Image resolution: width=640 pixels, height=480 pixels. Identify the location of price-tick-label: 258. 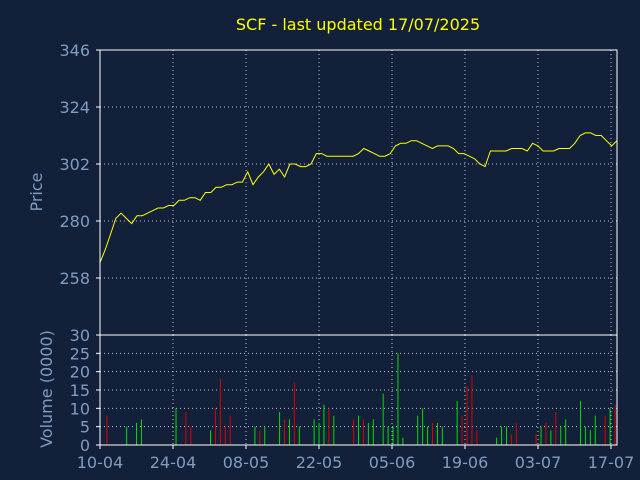
(74, 278).